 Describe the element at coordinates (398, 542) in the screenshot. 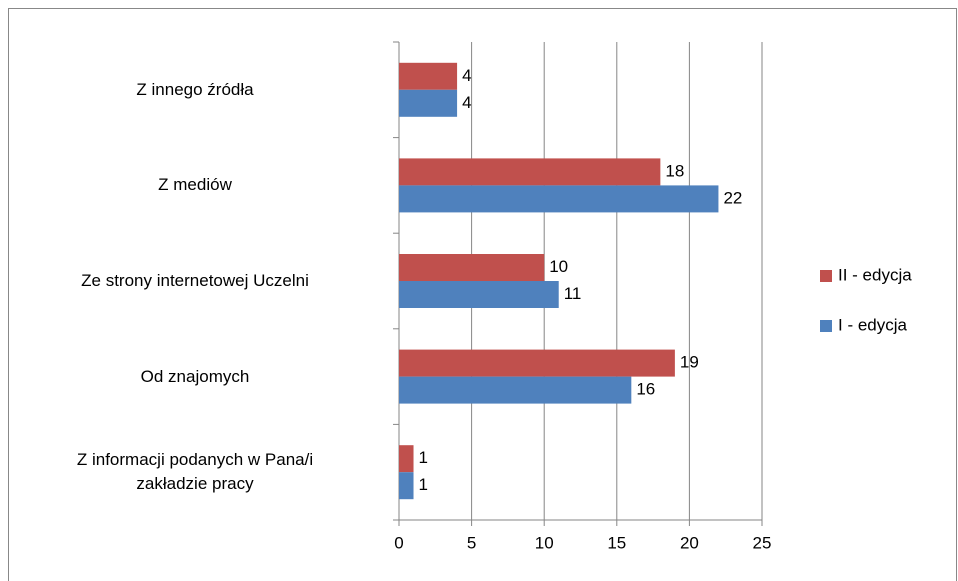

I see `x-tick-label: 0` at that location.